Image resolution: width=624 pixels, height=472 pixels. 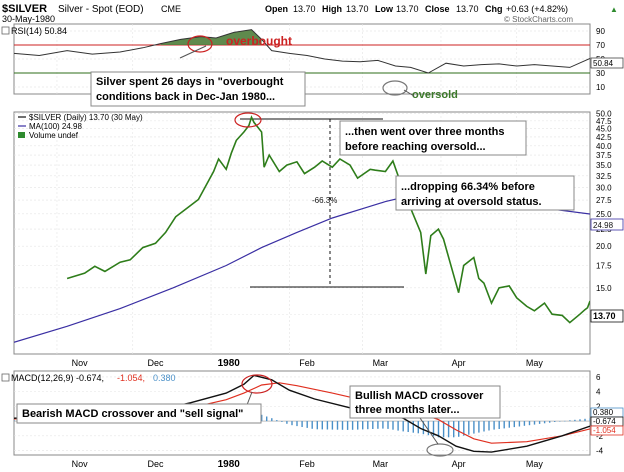 What do you see at coordinates (604, 288) in the screenshot?
I see `price-tick-label: 15.0` at bounding box center [604, 288].